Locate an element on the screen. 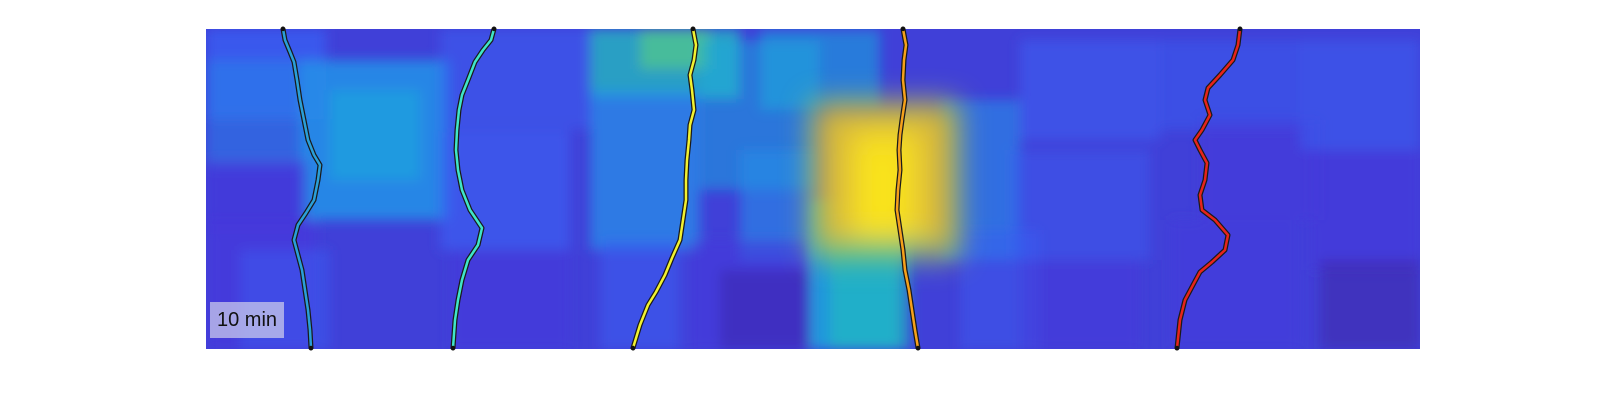 This screenshot has width=1600, height=400. heatmap-hotspot is located at coordinates (885, 180).